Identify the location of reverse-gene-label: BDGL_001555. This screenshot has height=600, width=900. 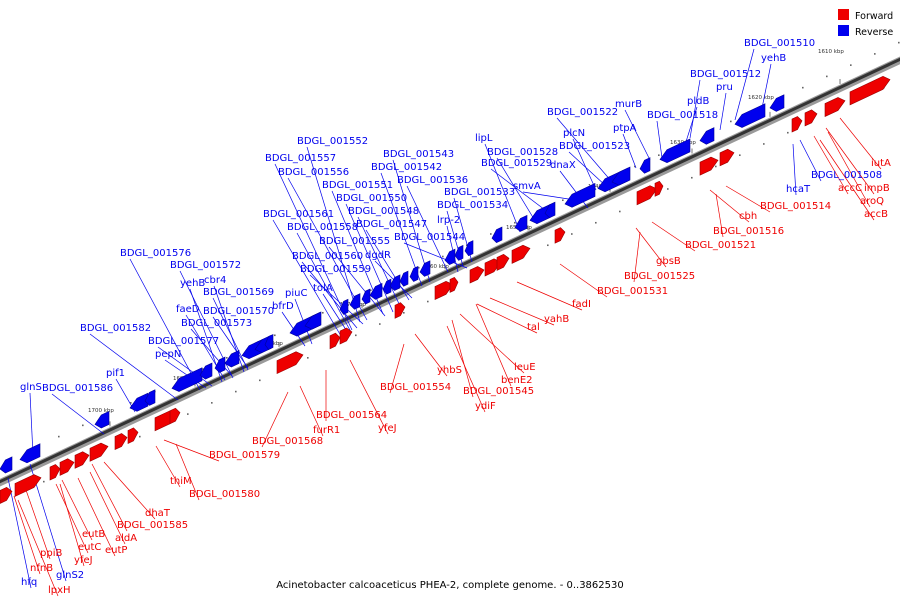
(354, 241).